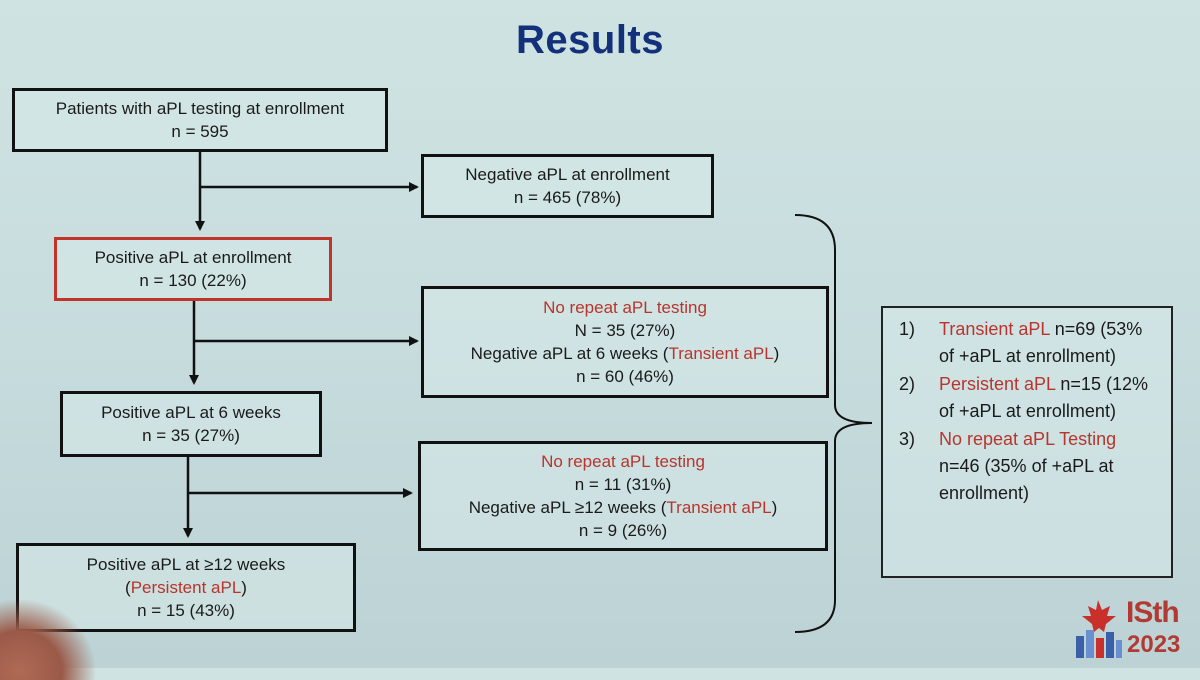 Image resolution: width=1200 pixels, height=680 pixels. What do you see at coordinates (567, 507) in the screenshot?
I see `negative-12w-text: Negative aPL ≥12 weeks (` at bounding box center [567, 507].